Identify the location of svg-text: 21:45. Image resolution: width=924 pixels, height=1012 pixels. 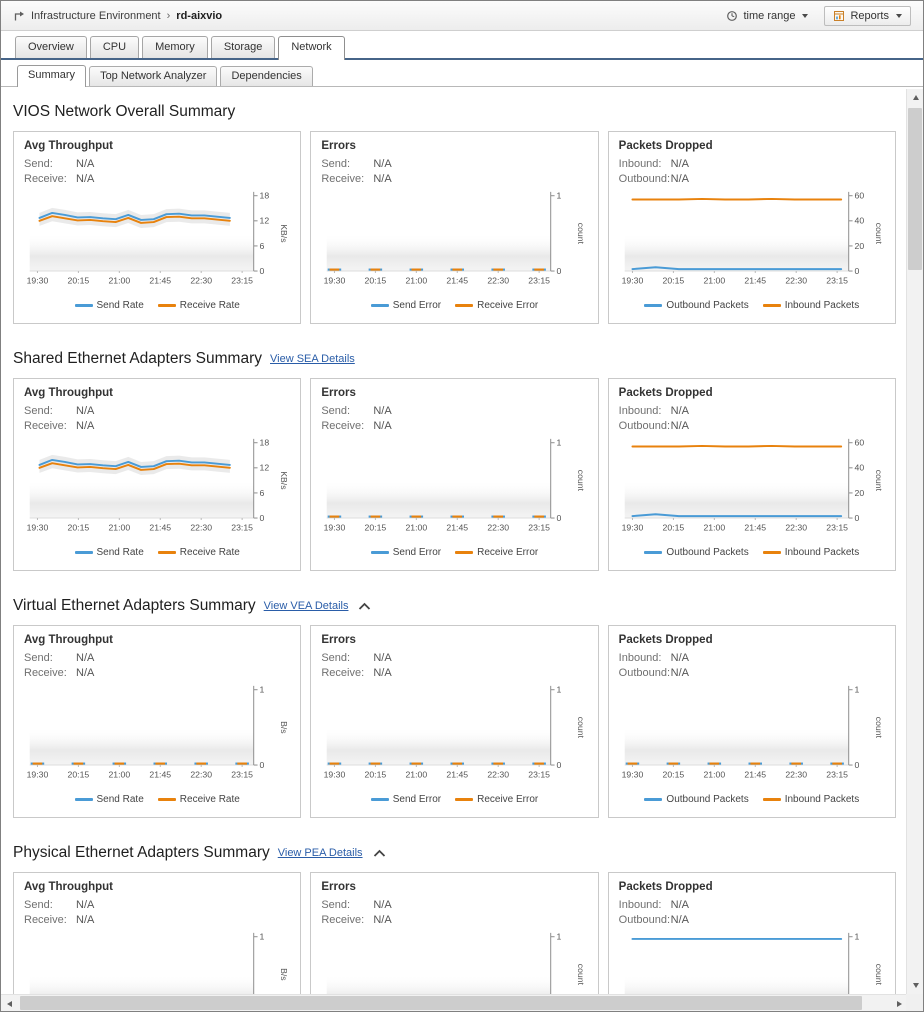
(160, 775).